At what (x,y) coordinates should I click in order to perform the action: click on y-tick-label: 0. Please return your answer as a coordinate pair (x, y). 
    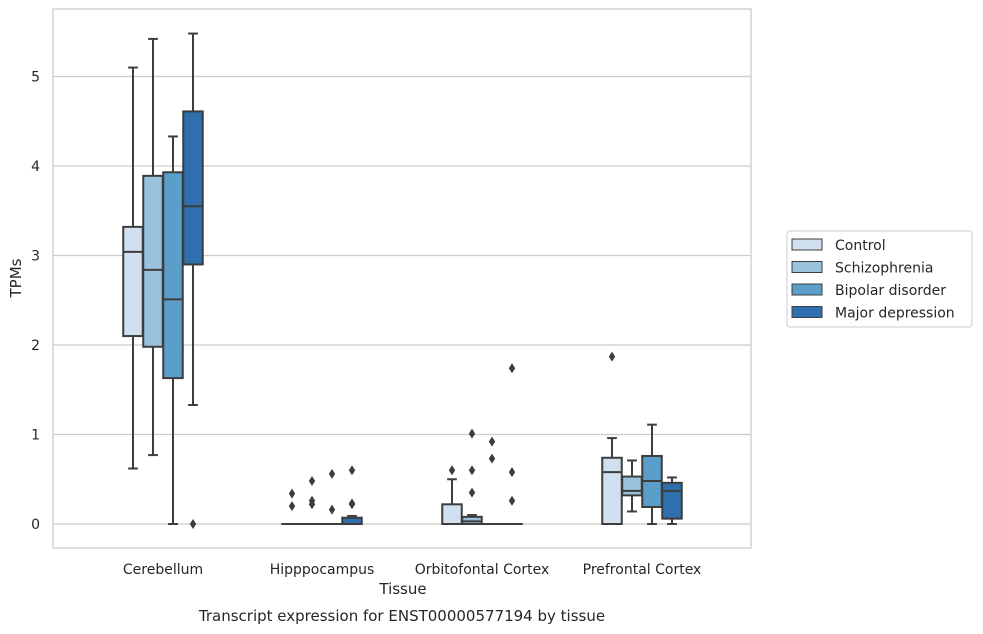
    Looking at the image, I should click on (35, 525).